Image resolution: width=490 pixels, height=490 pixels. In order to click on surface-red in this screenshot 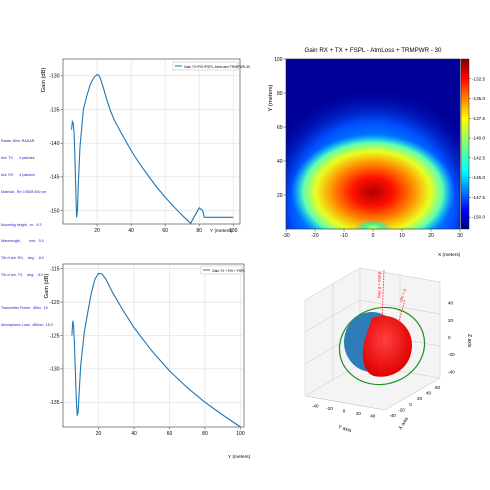, I will do `click(387, 346)`.